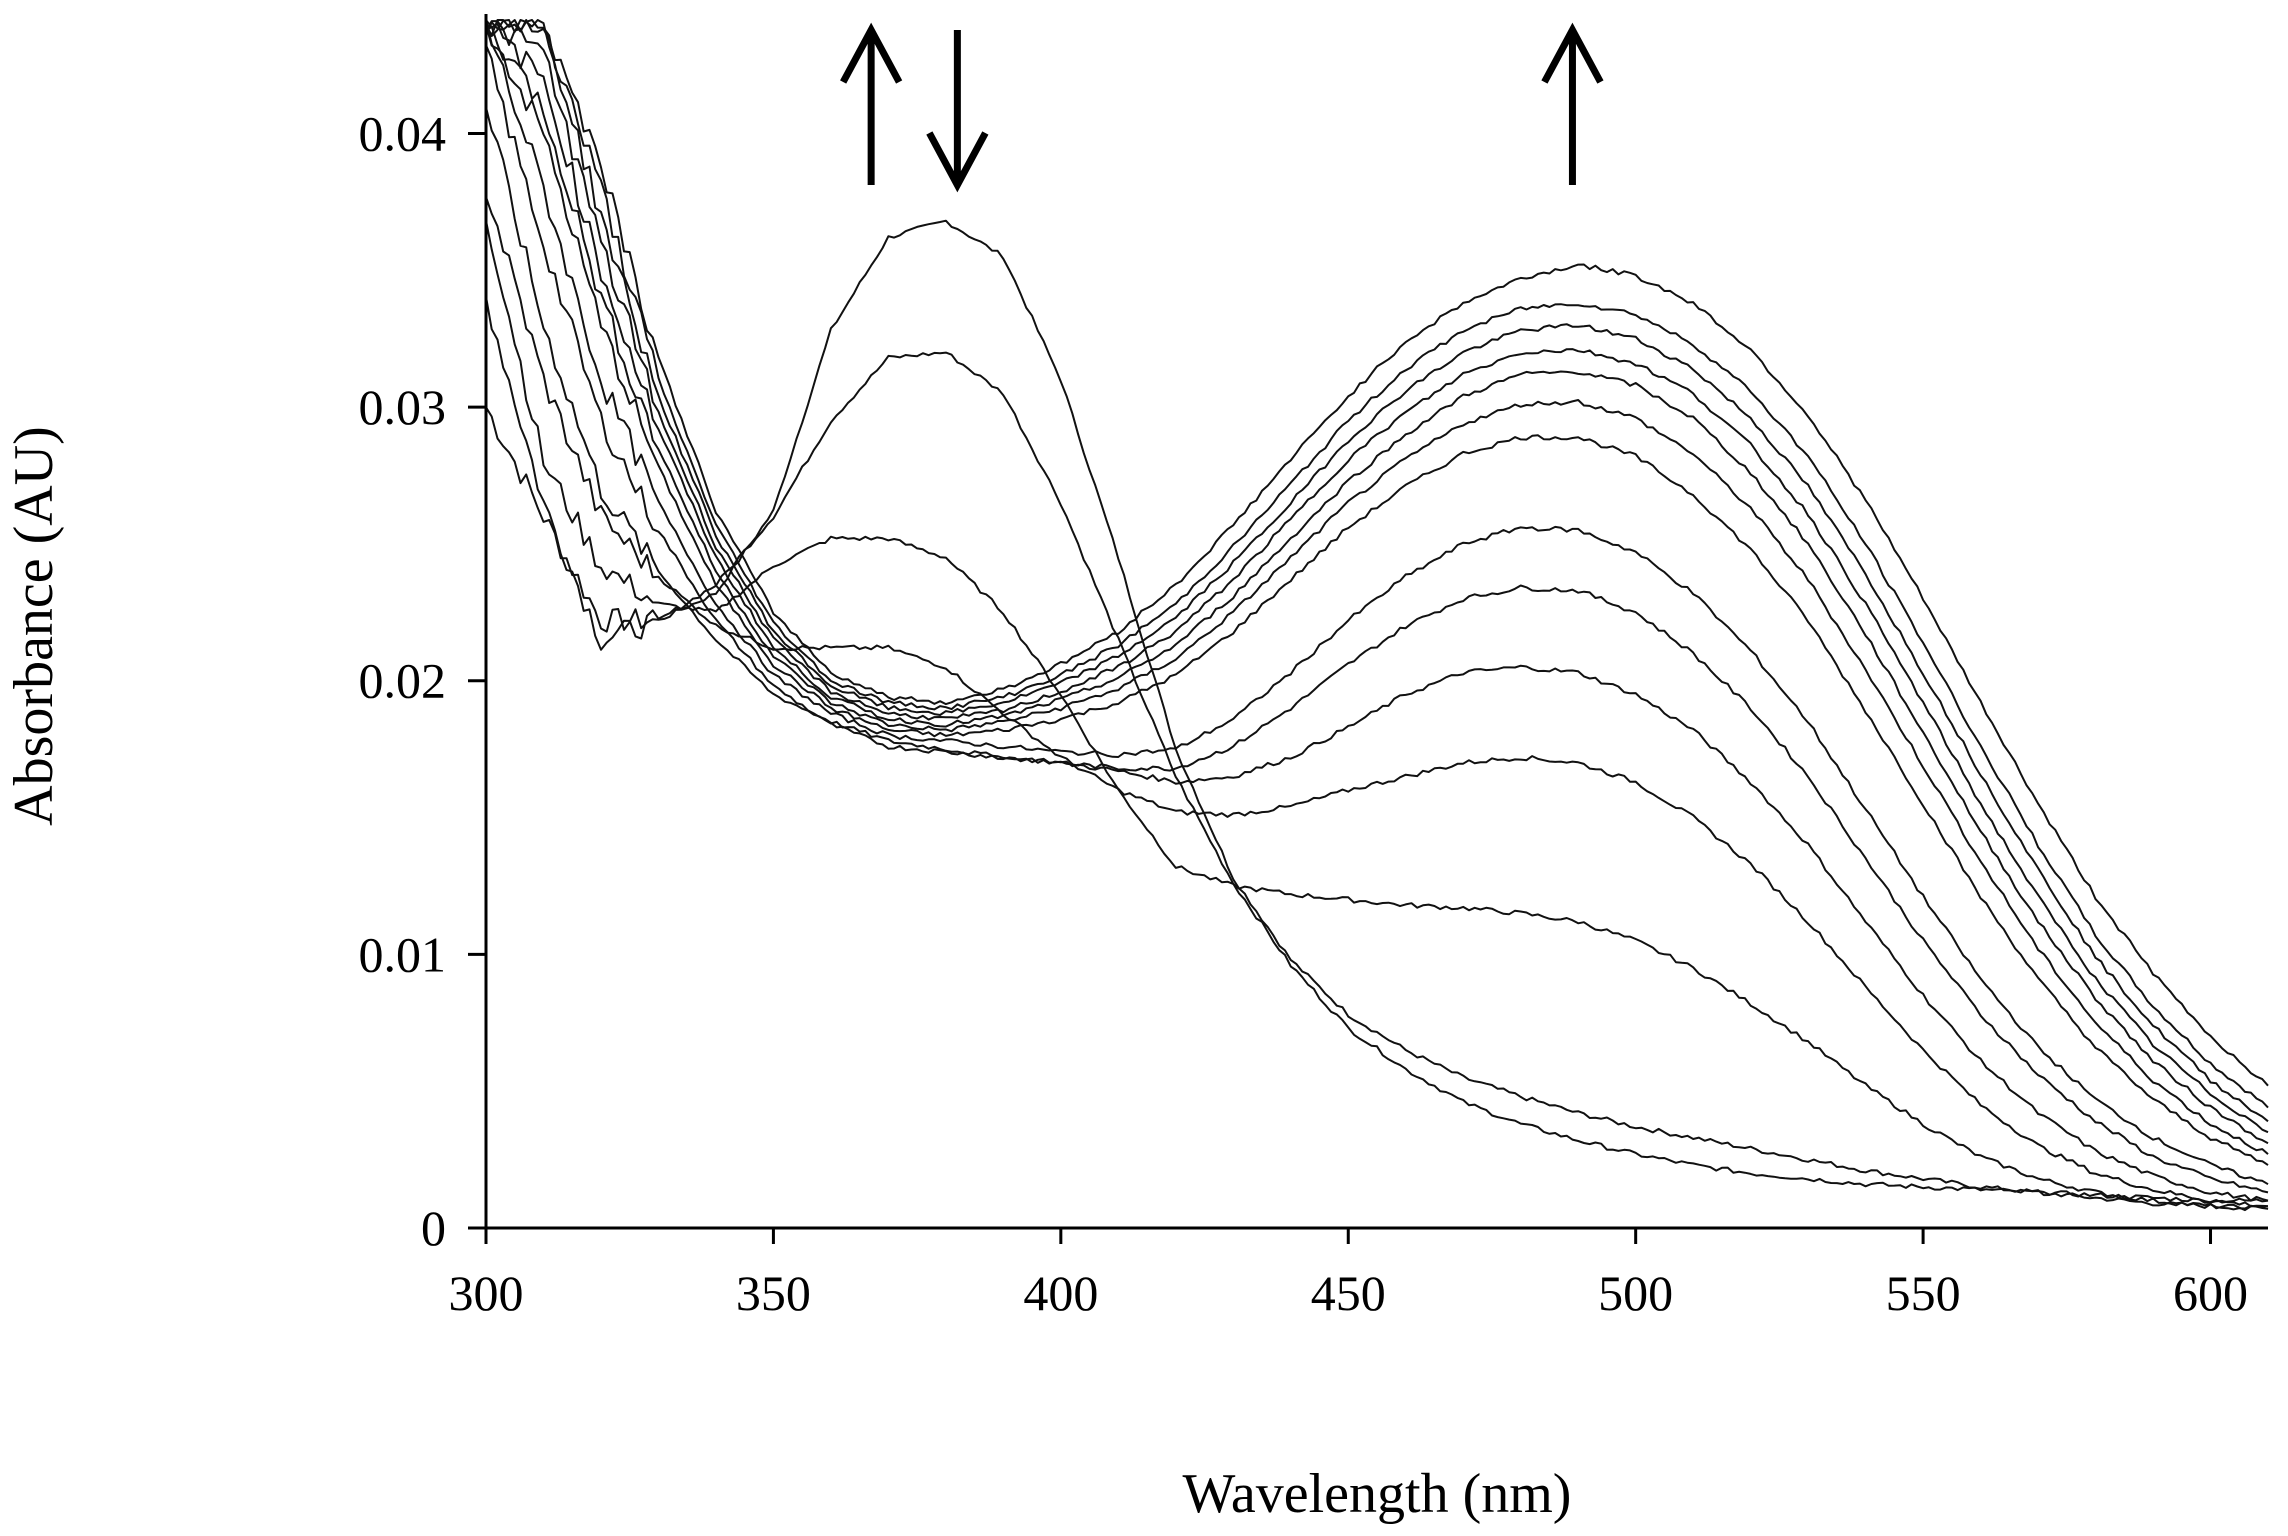  What do you see at coordinates (2210, 1293) in the screenshot?
I see `x-tick-label-600: 600` at bounding box center [2210, 1293].